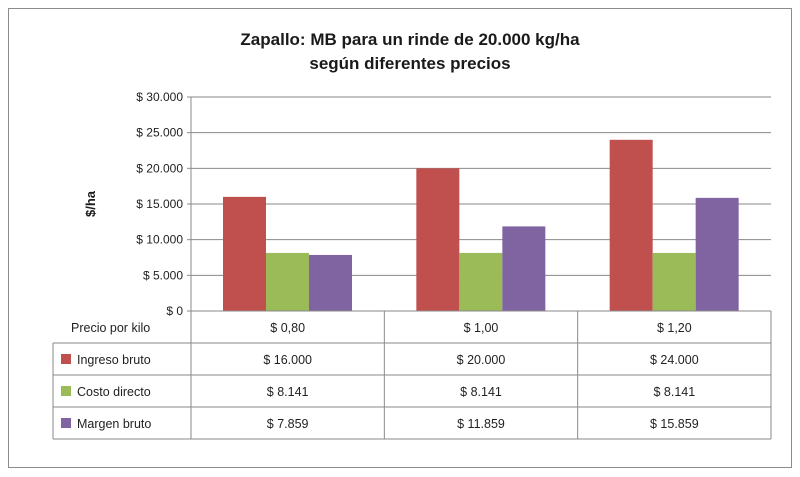 The width and height of the screenshot is (800, 477). I want to click on y-axis-label: $/ha, so click(90, 203).